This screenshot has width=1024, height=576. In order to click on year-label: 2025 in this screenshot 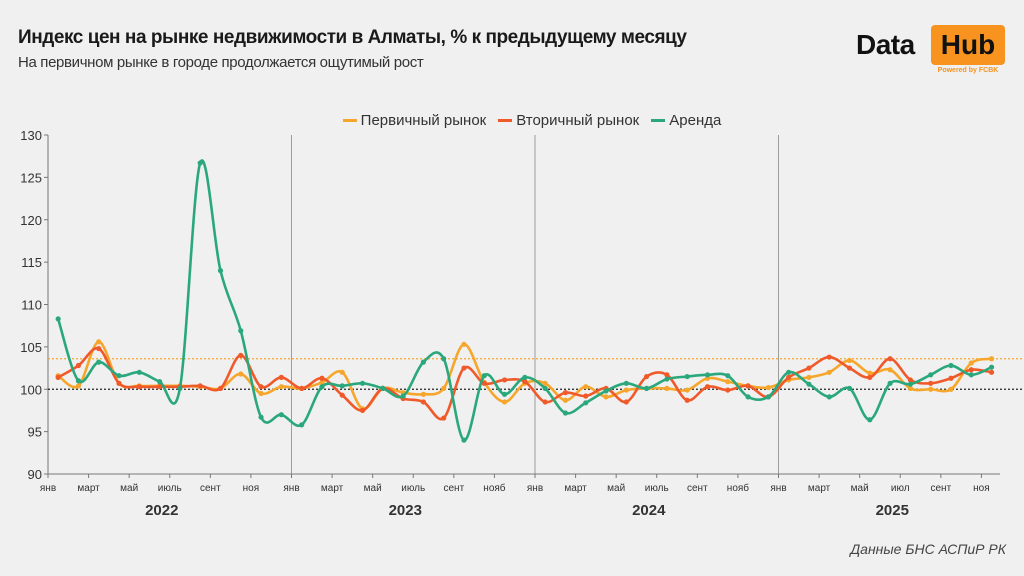, I will do `click(892, 510)`.